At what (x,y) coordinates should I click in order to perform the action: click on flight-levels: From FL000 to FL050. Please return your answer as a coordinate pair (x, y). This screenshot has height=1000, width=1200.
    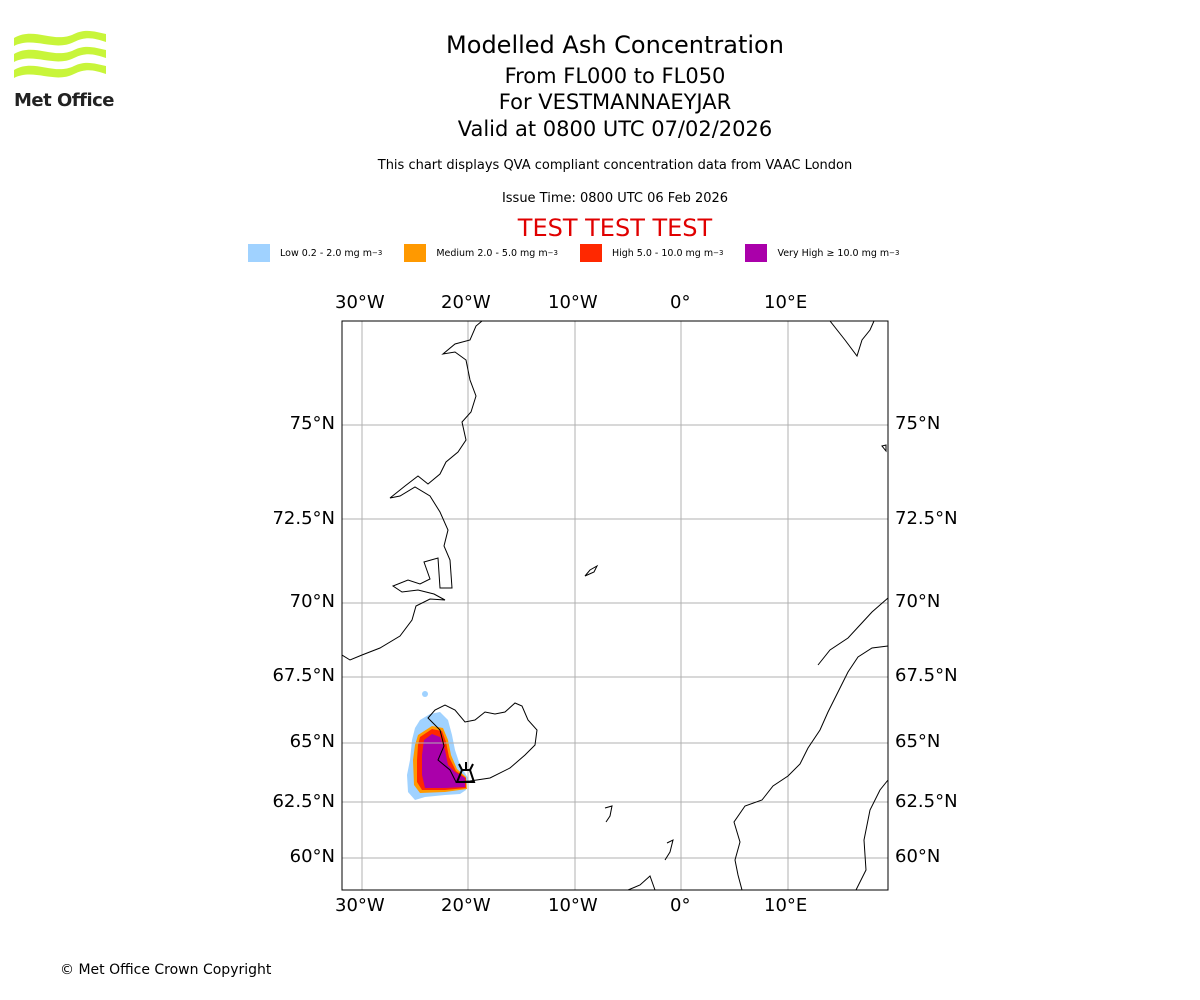
    Looking at the image, I should click on (615, 76).